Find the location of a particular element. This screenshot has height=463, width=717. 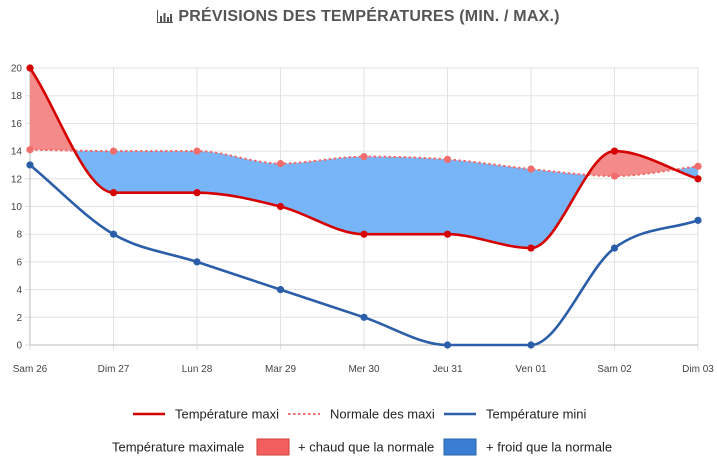

legend-temperature-maxi: Température maxi is located at coordinates (206, 414).